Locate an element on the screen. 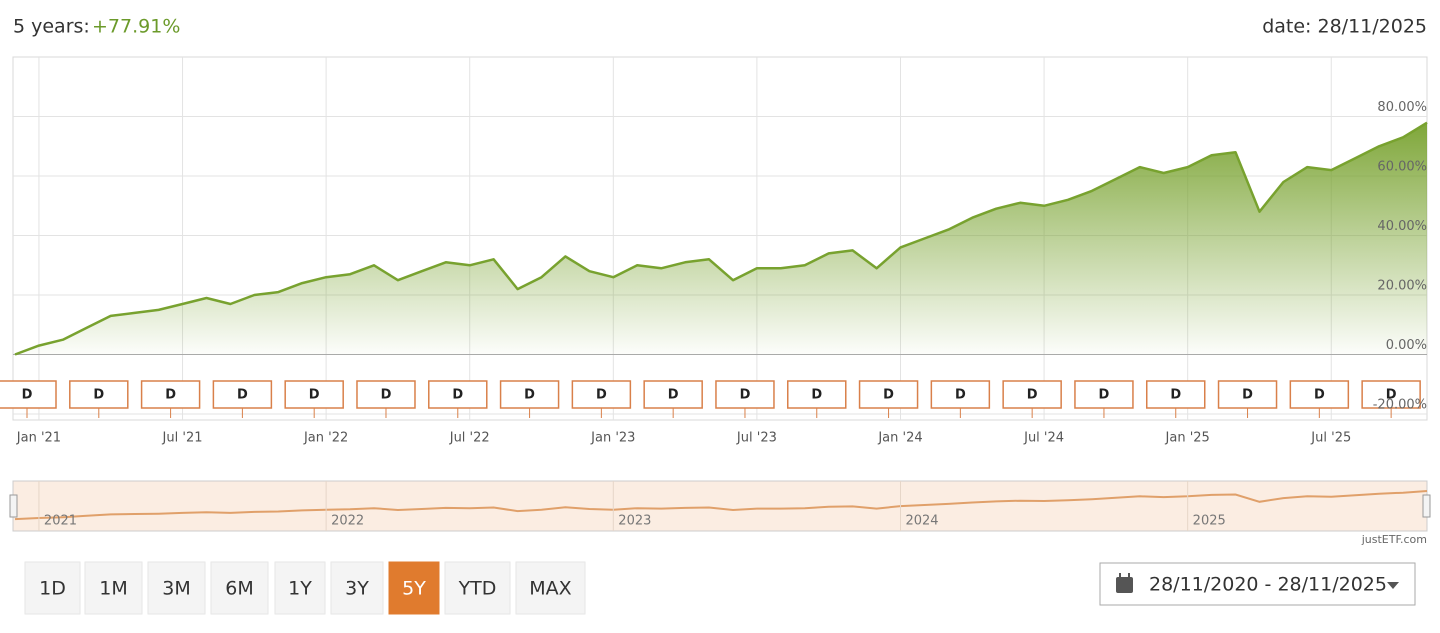 This screenshot has height=633, width=1440. range-button-label: 1Y is located at coordinates (300, 589).